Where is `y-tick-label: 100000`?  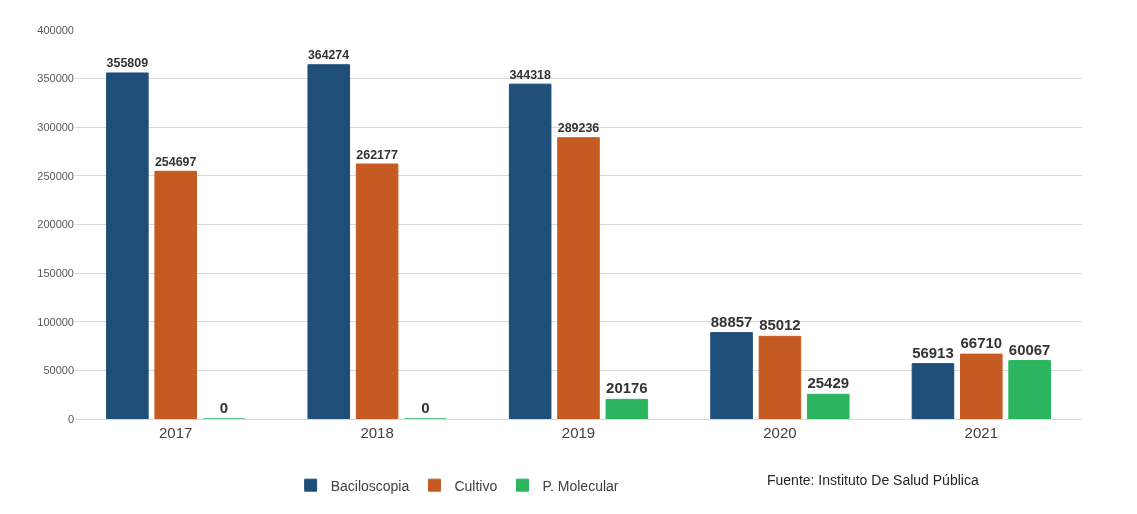
y-tick-label: 100000 is located at coordinates (55, 321).